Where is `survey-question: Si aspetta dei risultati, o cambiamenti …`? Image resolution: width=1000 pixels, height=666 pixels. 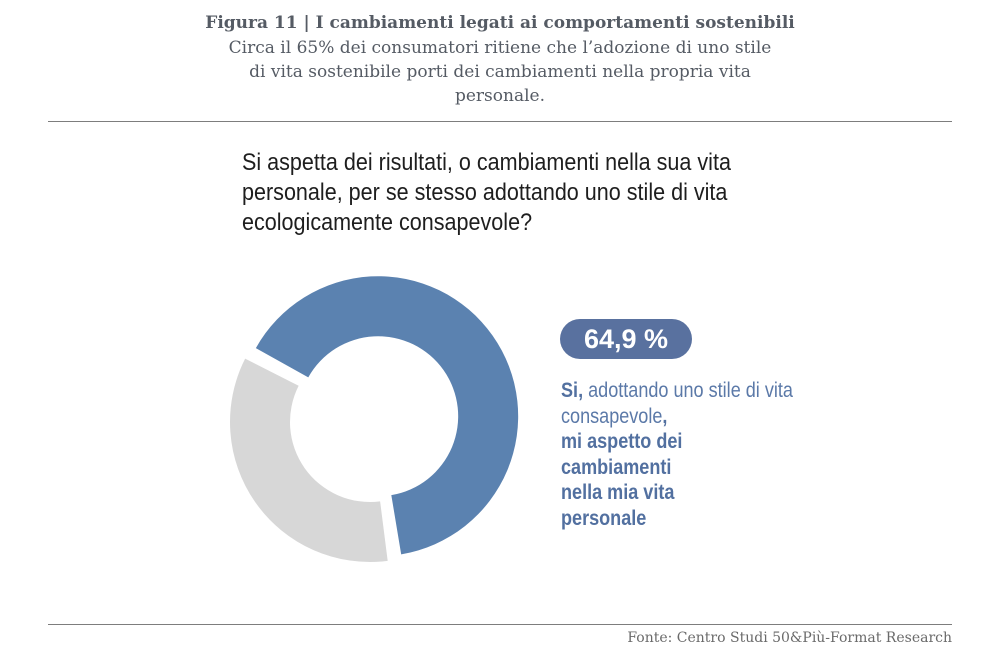 survey-question: Si aspetta dei risultati, o cambiamenti … is located at coordinates (486, 192).